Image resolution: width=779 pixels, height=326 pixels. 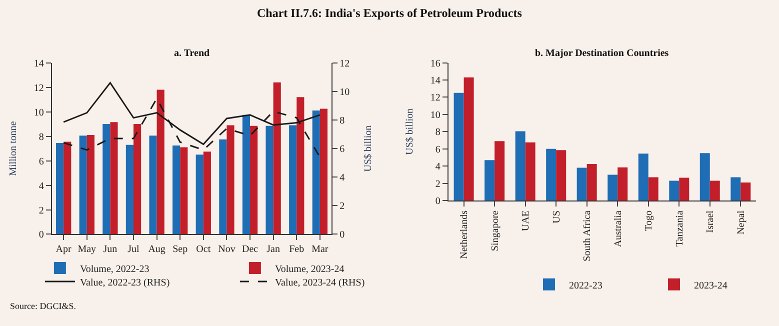 What do you see at coordinates (435, 64) in the screenshot?
I see `y-tick-label: 16` at bounding box center [435, 64].